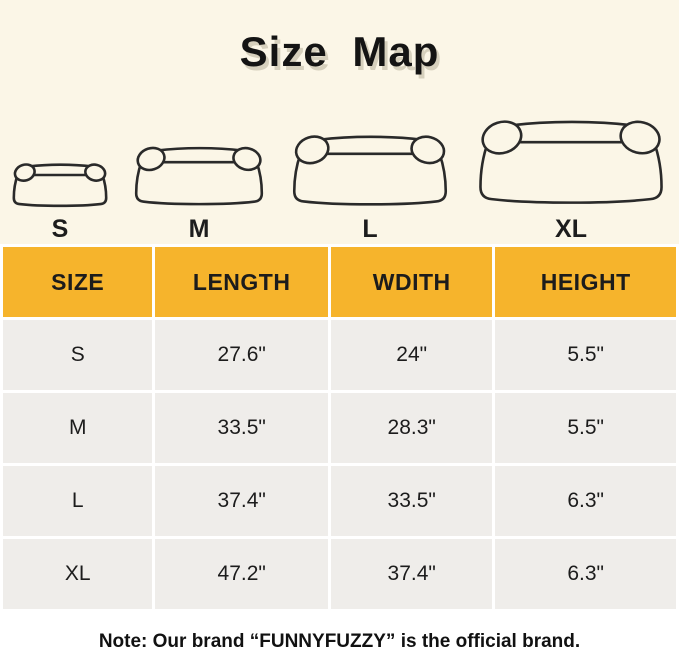 Image resolution: width=679 pixels, height=671 pixels. Describe the element at coordinates (199, 229) in the screenshot. I see `bed-size-label: M` at that location.